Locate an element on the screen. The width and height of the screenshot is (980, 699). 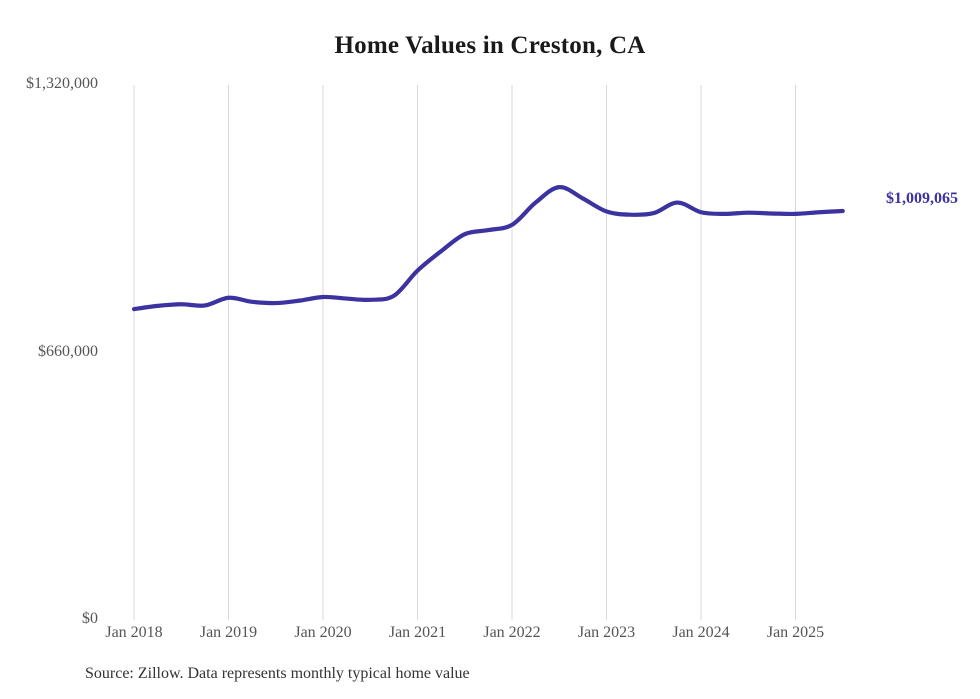
end-value-annotation: $1,009,065 is located at coordinates (922, 198).